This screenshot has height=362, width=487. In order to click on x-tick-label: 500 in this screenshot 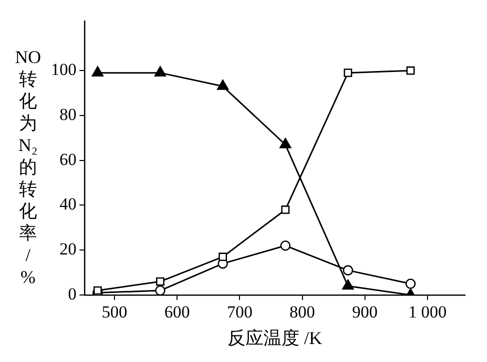, I will do `click(115, 312)`.